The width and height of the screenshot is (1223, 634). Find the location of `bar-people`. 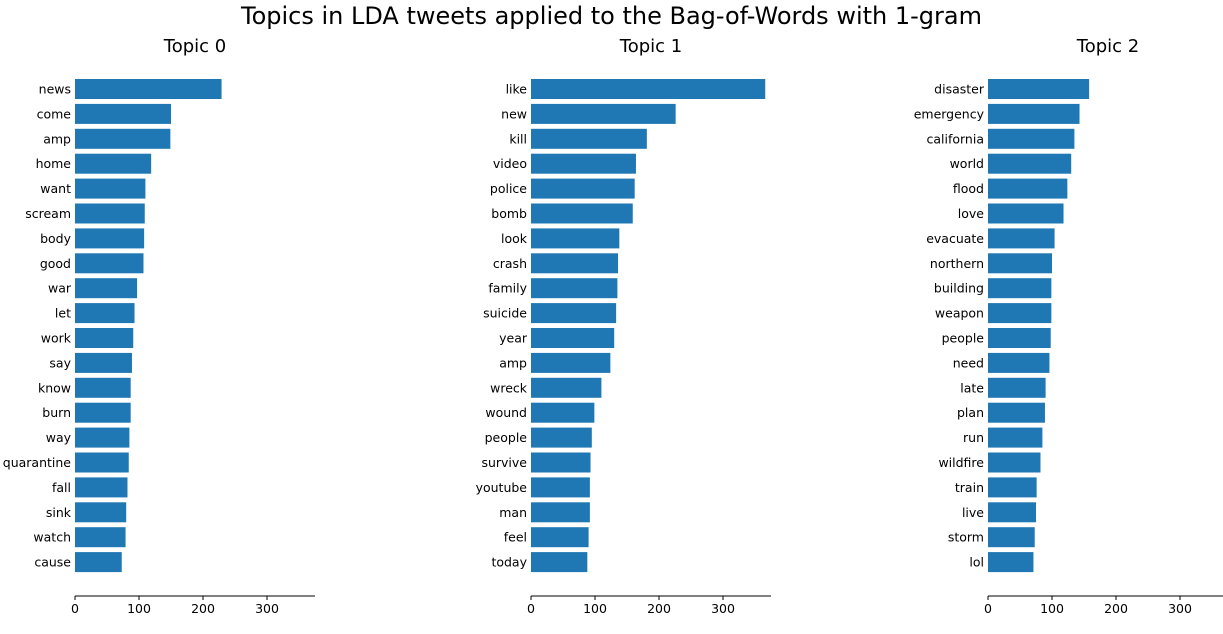

bar-people is located at coordinates (561, 437).